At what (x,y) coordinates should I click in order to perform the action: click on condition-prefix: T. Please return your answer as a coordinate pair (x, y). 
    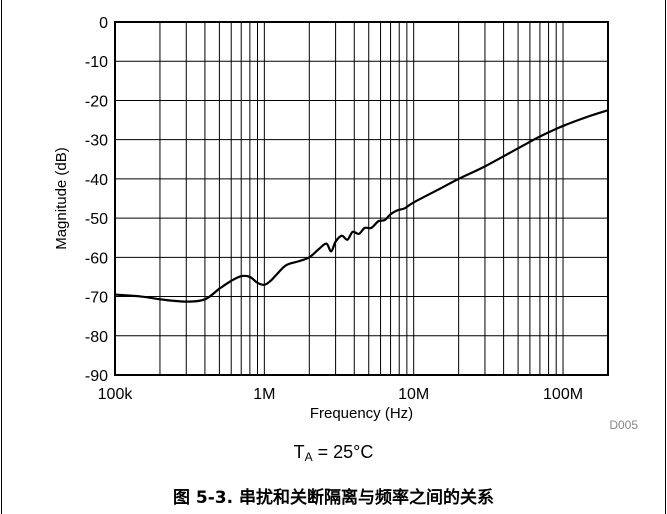
    Looking at the image, I should click on (299, 452).